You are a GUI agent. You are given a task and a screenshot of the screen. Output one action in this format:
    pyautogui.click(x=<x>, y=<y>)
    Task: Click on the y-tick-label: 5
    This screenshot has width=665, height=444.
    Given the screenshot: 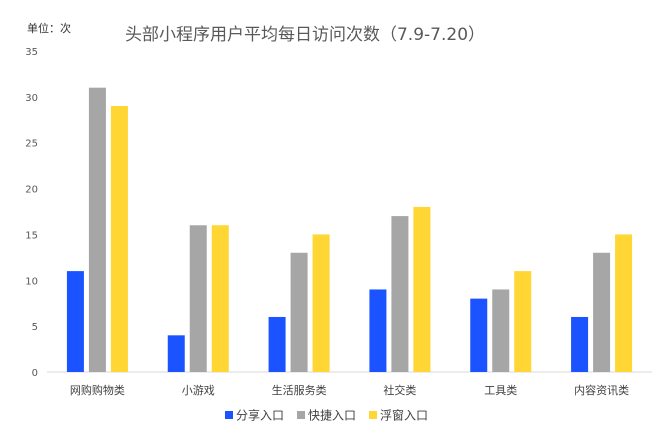 What is the action you would take?
    pyautogui.click(x=35, y=327)
    